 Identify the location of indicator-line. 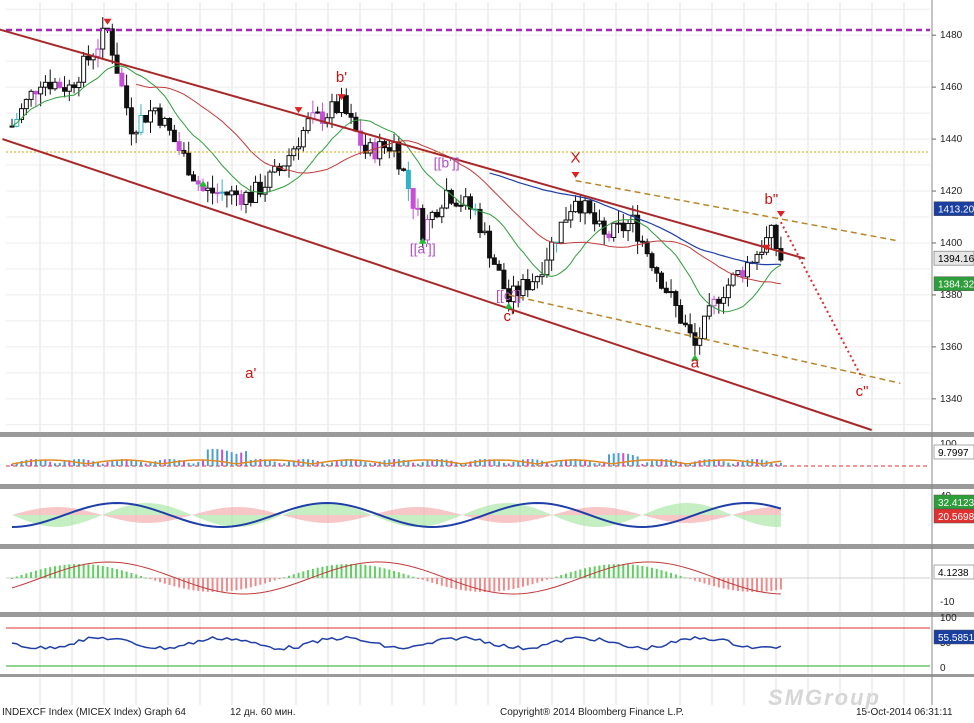
(396, 643).